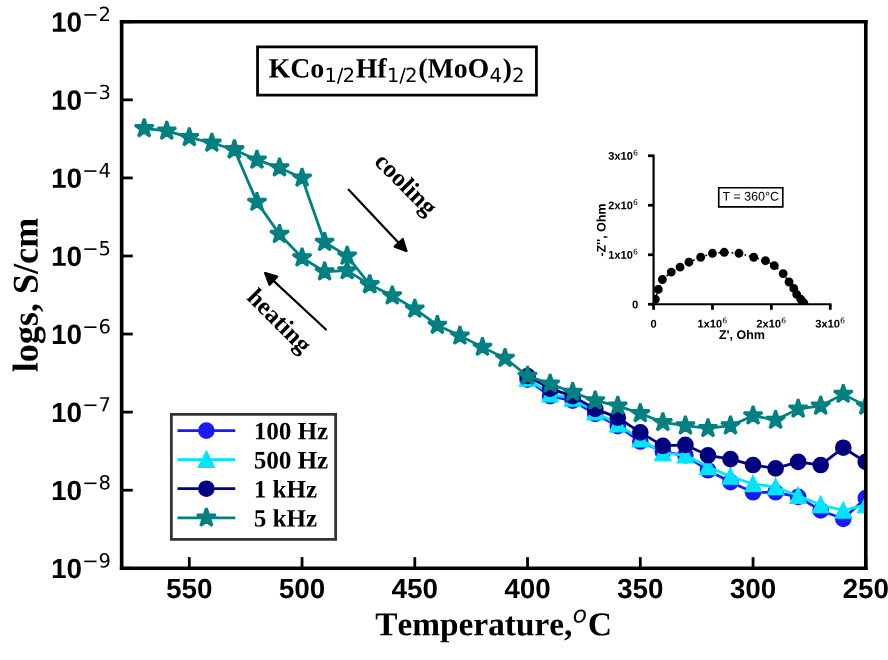 The height and width of the screenshot is (660, 888). I want to click on x-tick-label: 250, so click(865, 588).